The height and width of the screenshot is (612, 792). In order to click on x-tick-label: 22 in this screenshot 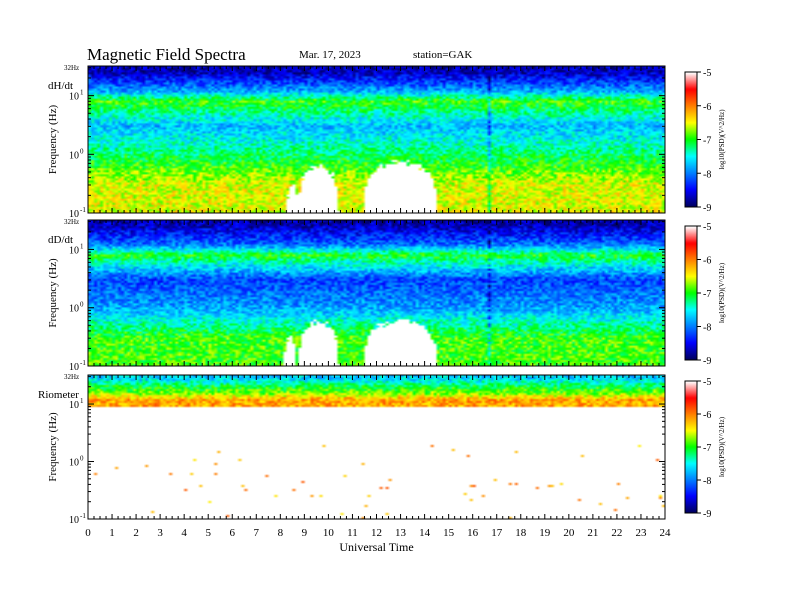, I will do `click(616, 533)`.